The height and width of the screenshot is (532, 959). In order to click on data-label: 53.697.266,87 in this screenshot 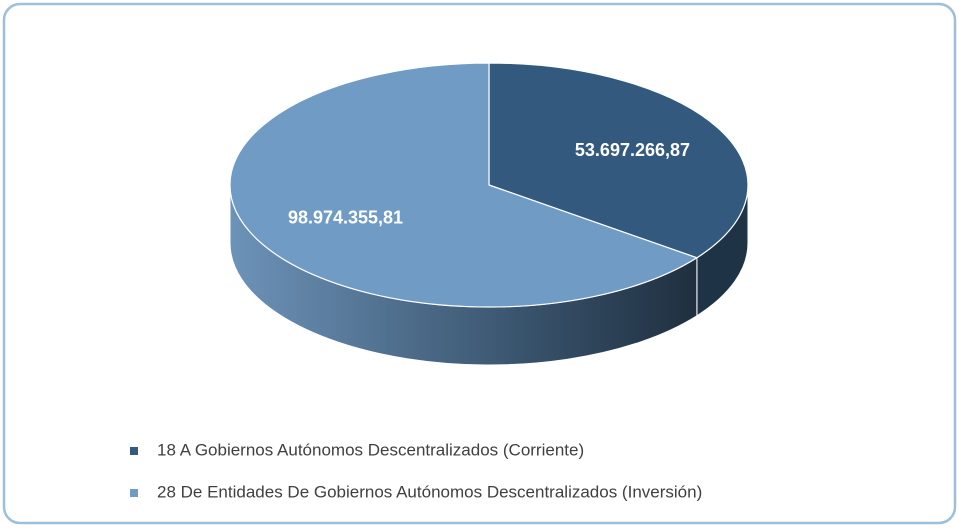, I will do `click(632, 150)`.